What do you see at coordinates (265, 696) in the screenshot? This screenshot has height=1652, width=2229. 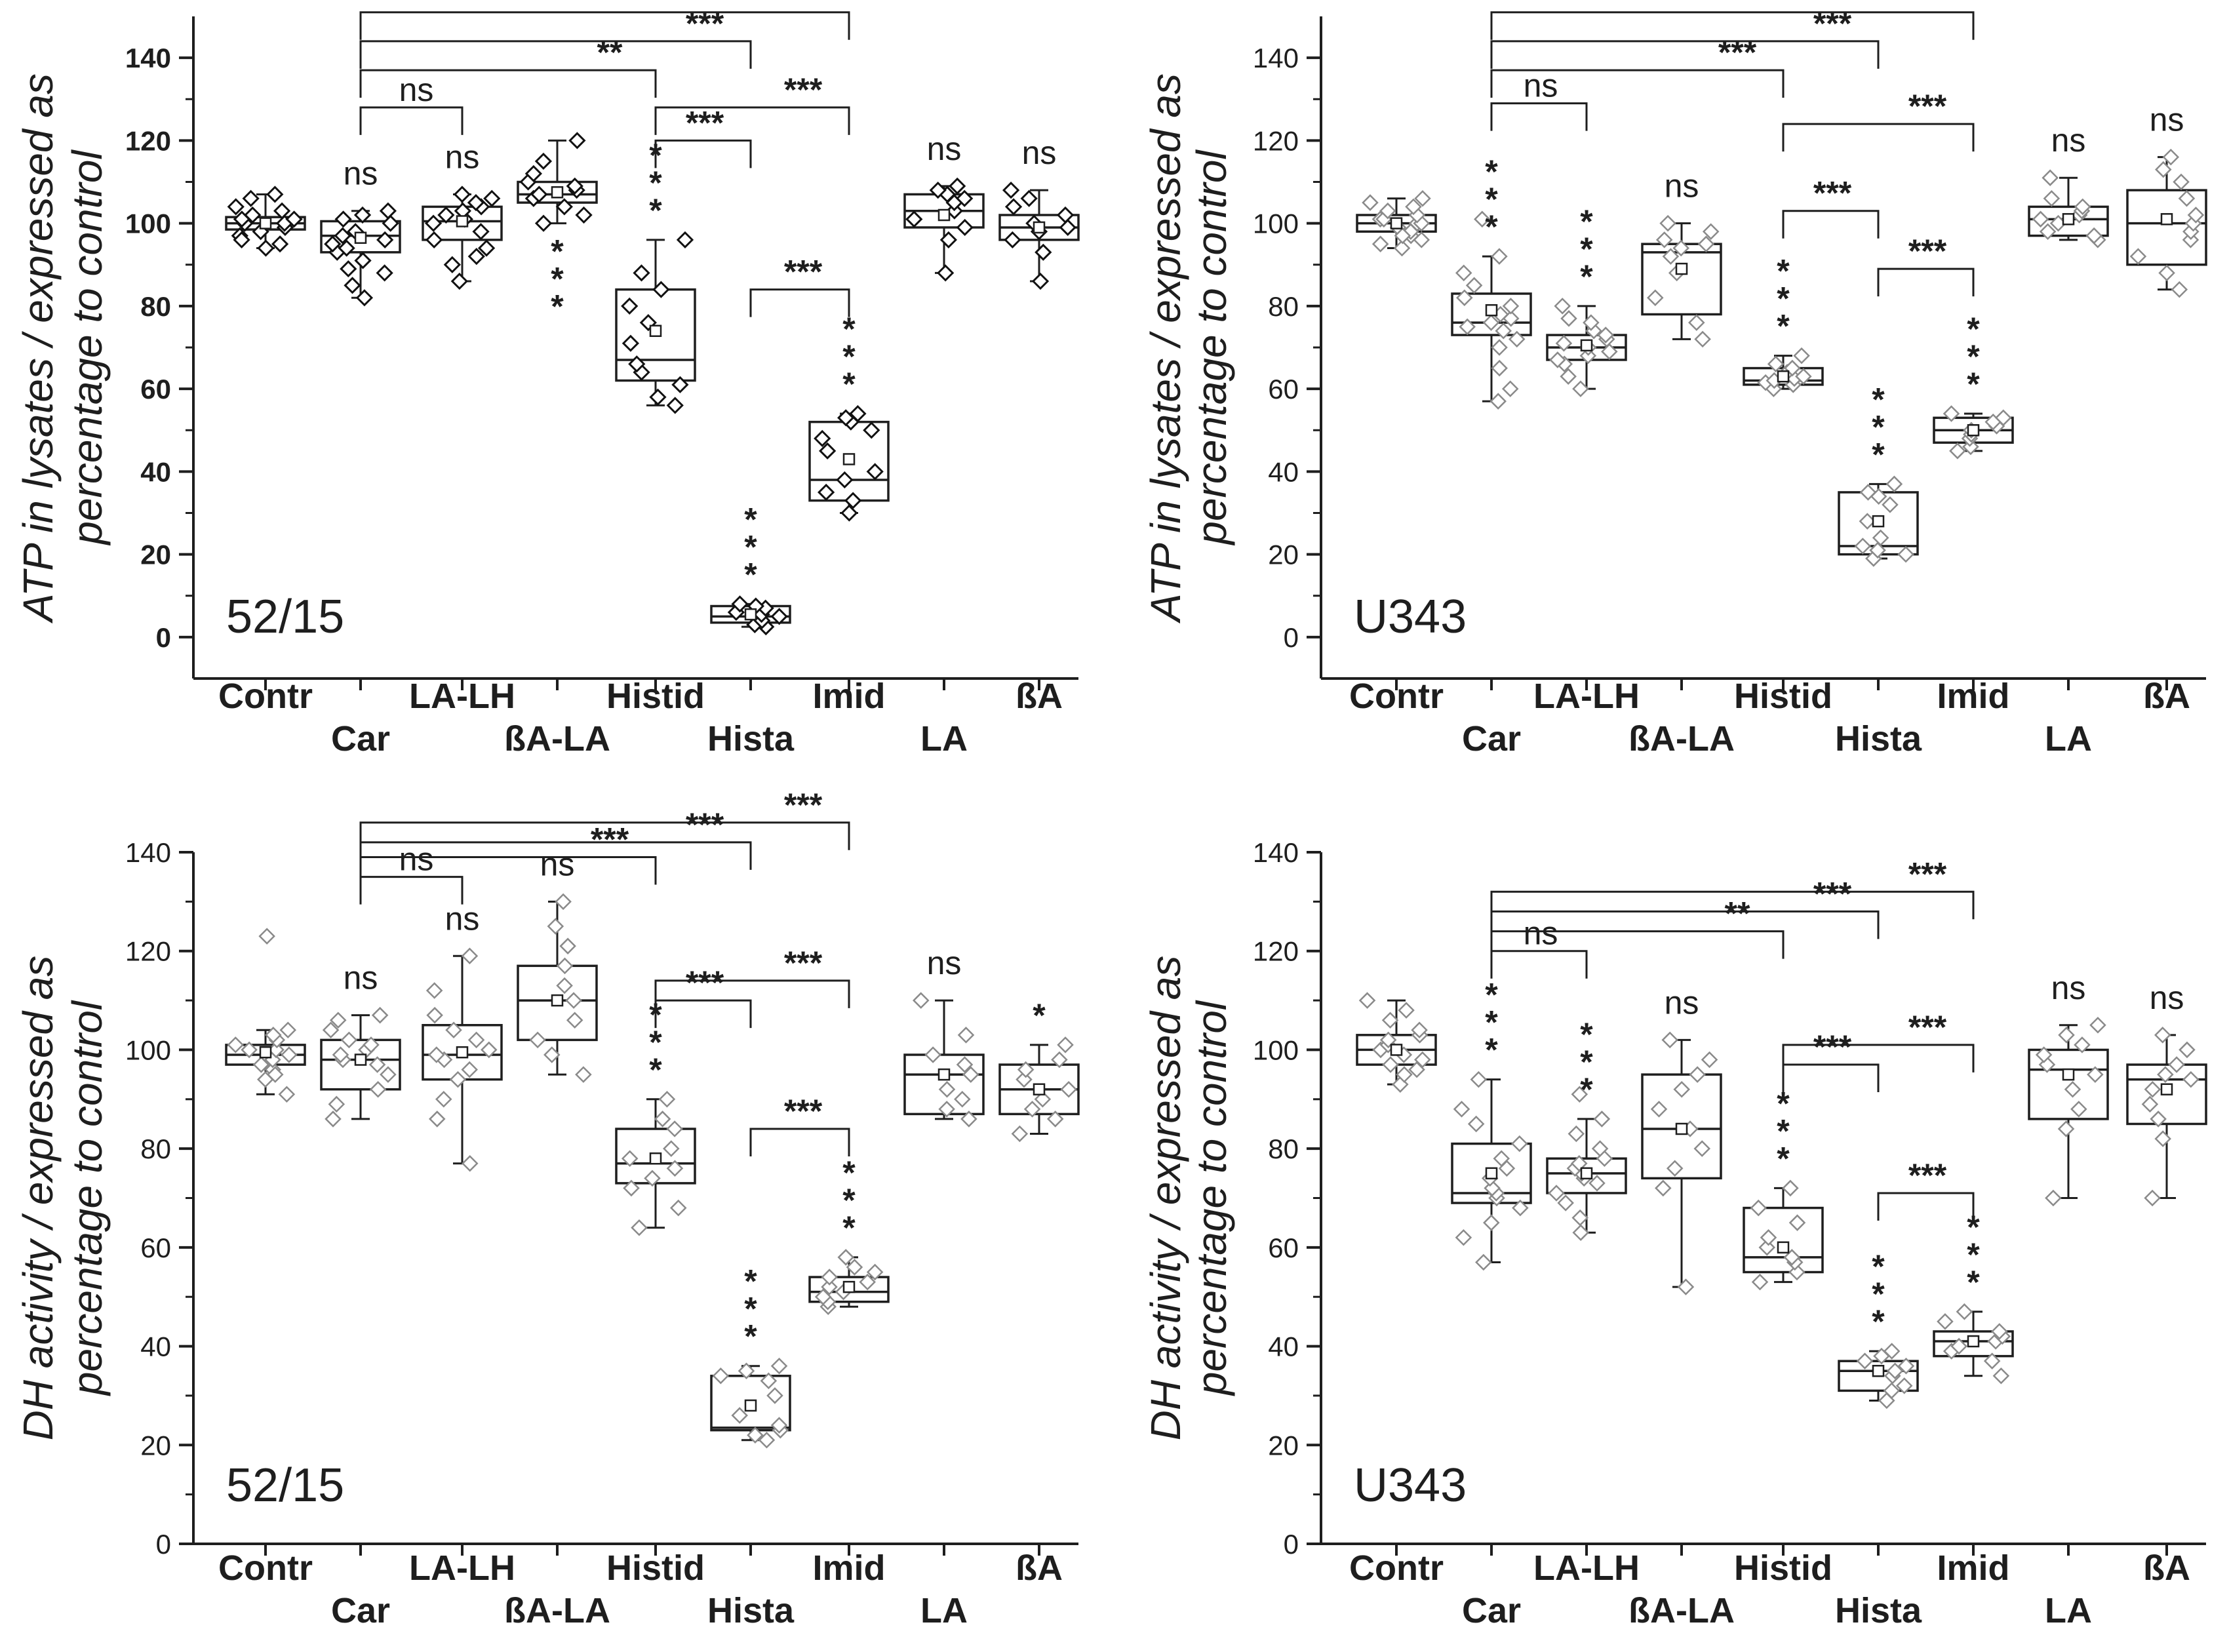 I see `category-label: Contr` at bounding box center [265, 696].